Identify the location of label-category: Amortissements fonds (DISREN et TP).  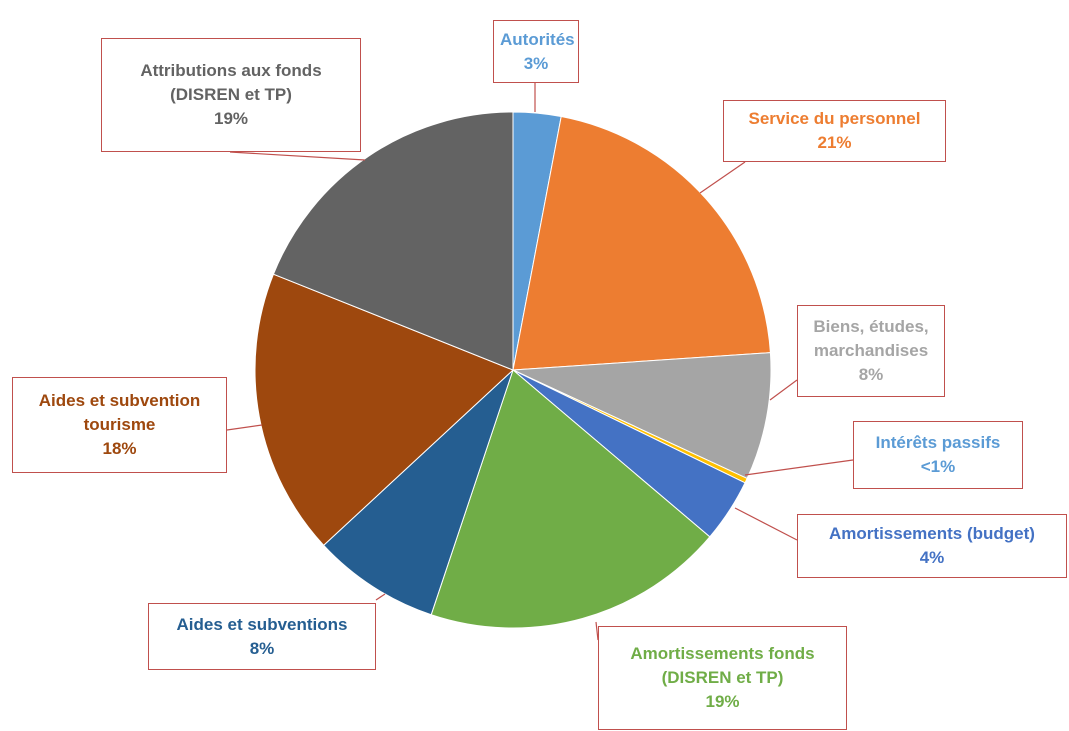
(722, 665).